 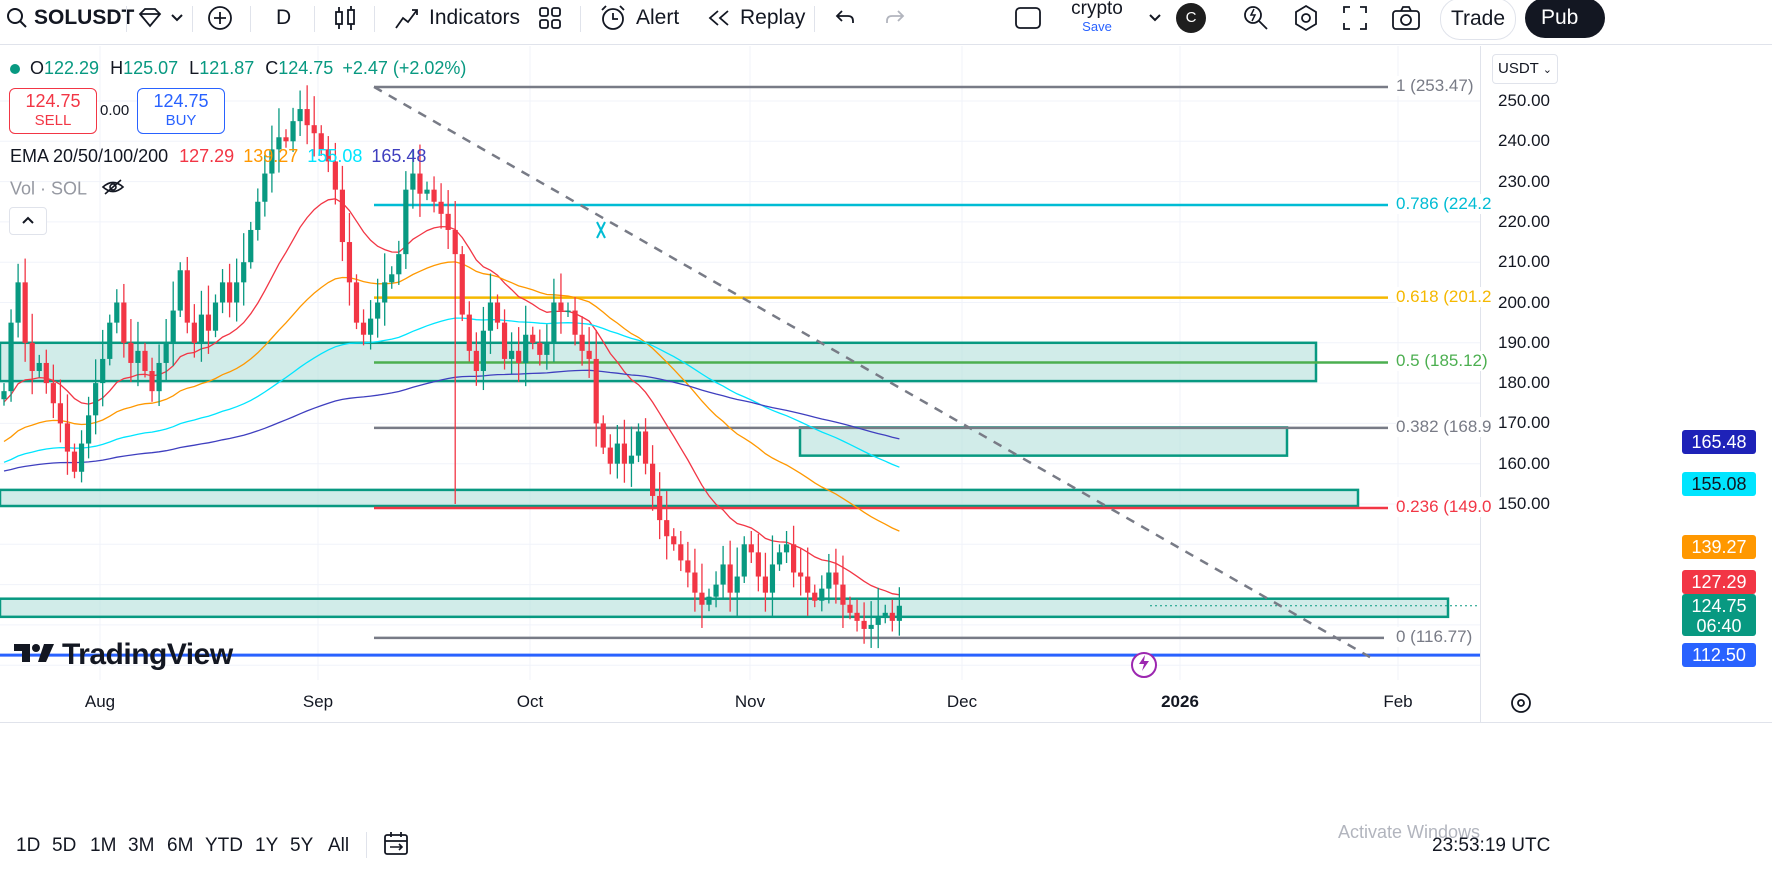 I want to click on trade-button: Trade, so click(x=1478, y=20).